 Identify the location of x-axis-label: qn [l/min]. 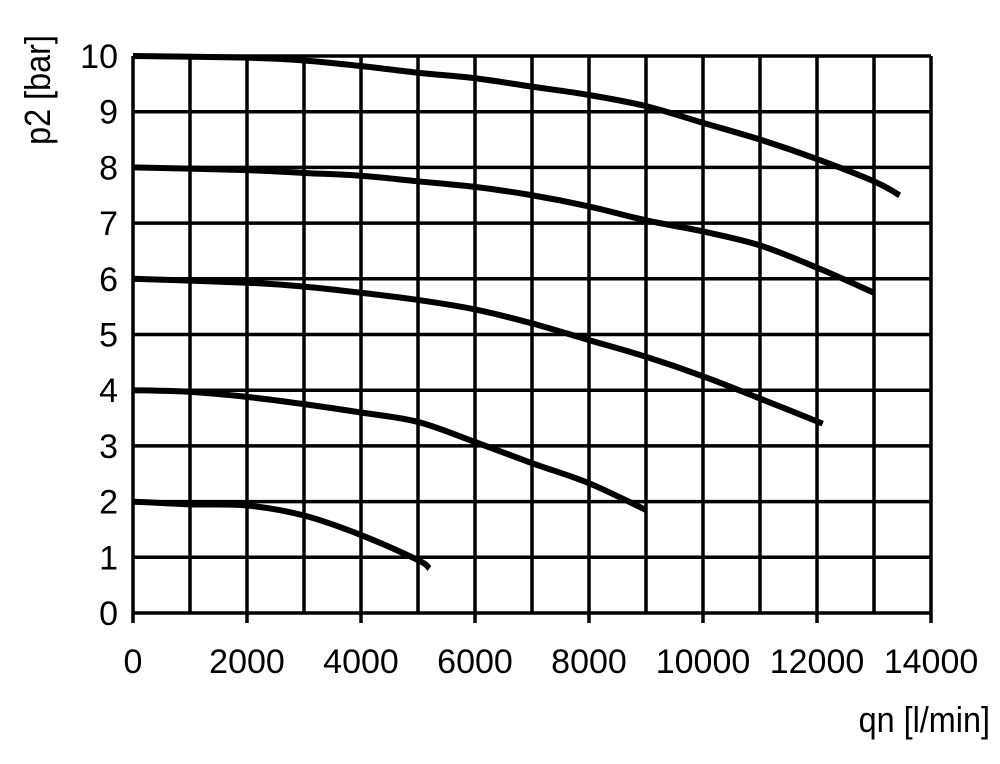
(924, 720).